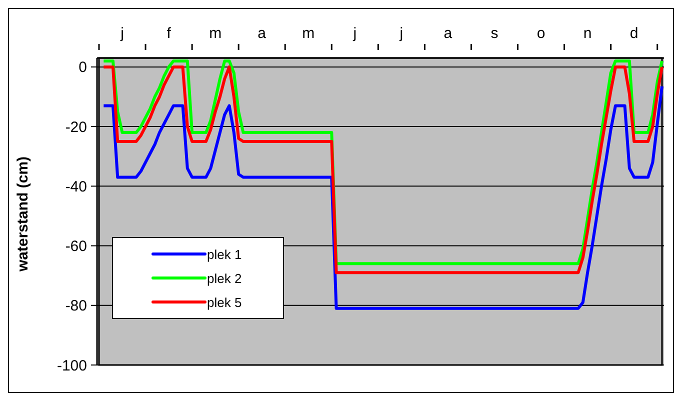 The height and width of the screenshot is (401, 682). Describe the element at coordinates (169, 33) in the screenshot. I see `x-tick-label: f` at that location.